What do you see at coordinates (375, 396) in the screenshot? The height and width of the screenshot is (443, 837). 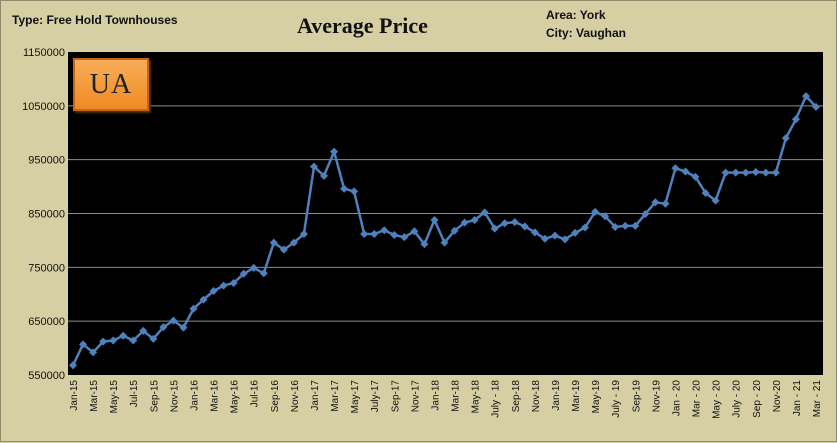 I see `x-tick-label: July-17` at bounding box center [375, 396].